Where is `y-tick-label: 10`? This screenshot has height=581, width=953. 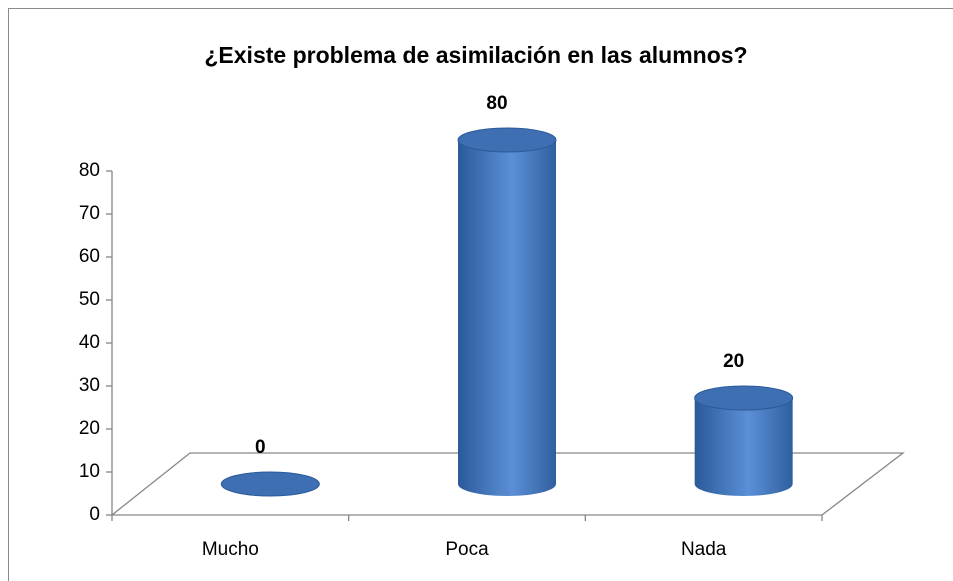 y-tick-label: 10 is located at coordinates (89, 471).